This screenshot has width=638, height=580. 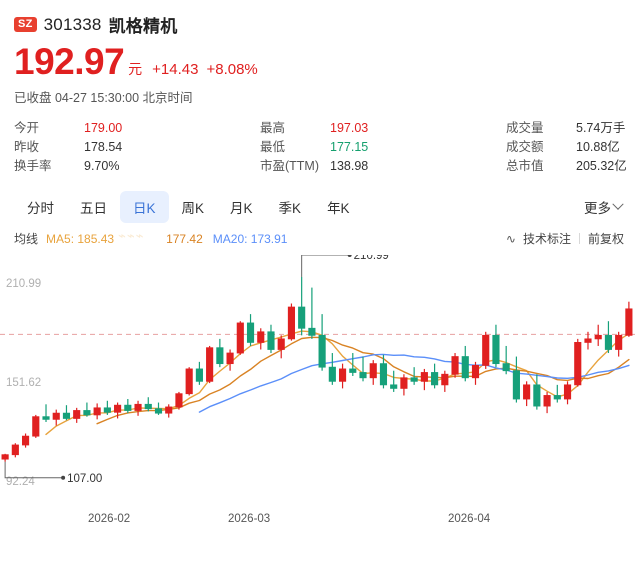 What do you see at coordinates (345, 265) in the screenshot?
I see `high-annotation: 210.99` at bounding box center [345, 265].